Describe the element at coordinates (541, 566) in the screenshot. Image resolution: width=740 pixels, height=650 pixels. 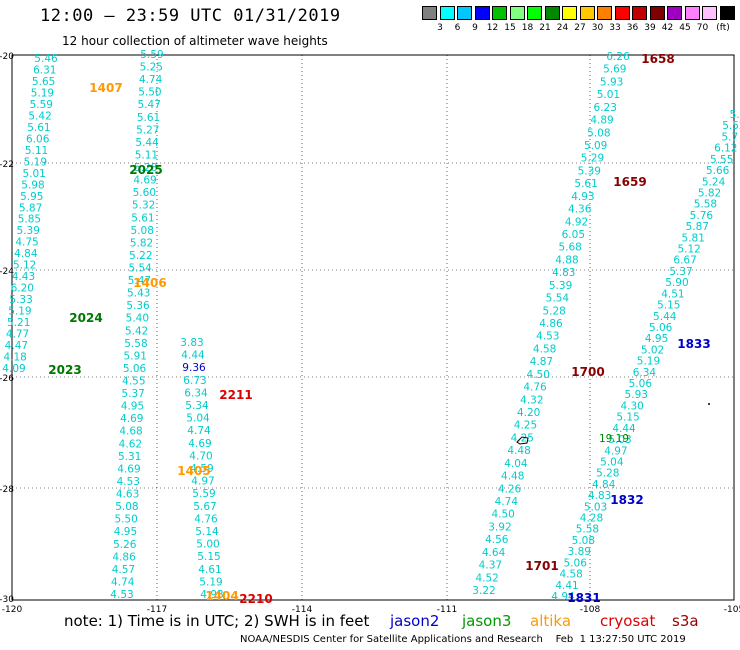
I see `pass-time-label: 1701` at that location.